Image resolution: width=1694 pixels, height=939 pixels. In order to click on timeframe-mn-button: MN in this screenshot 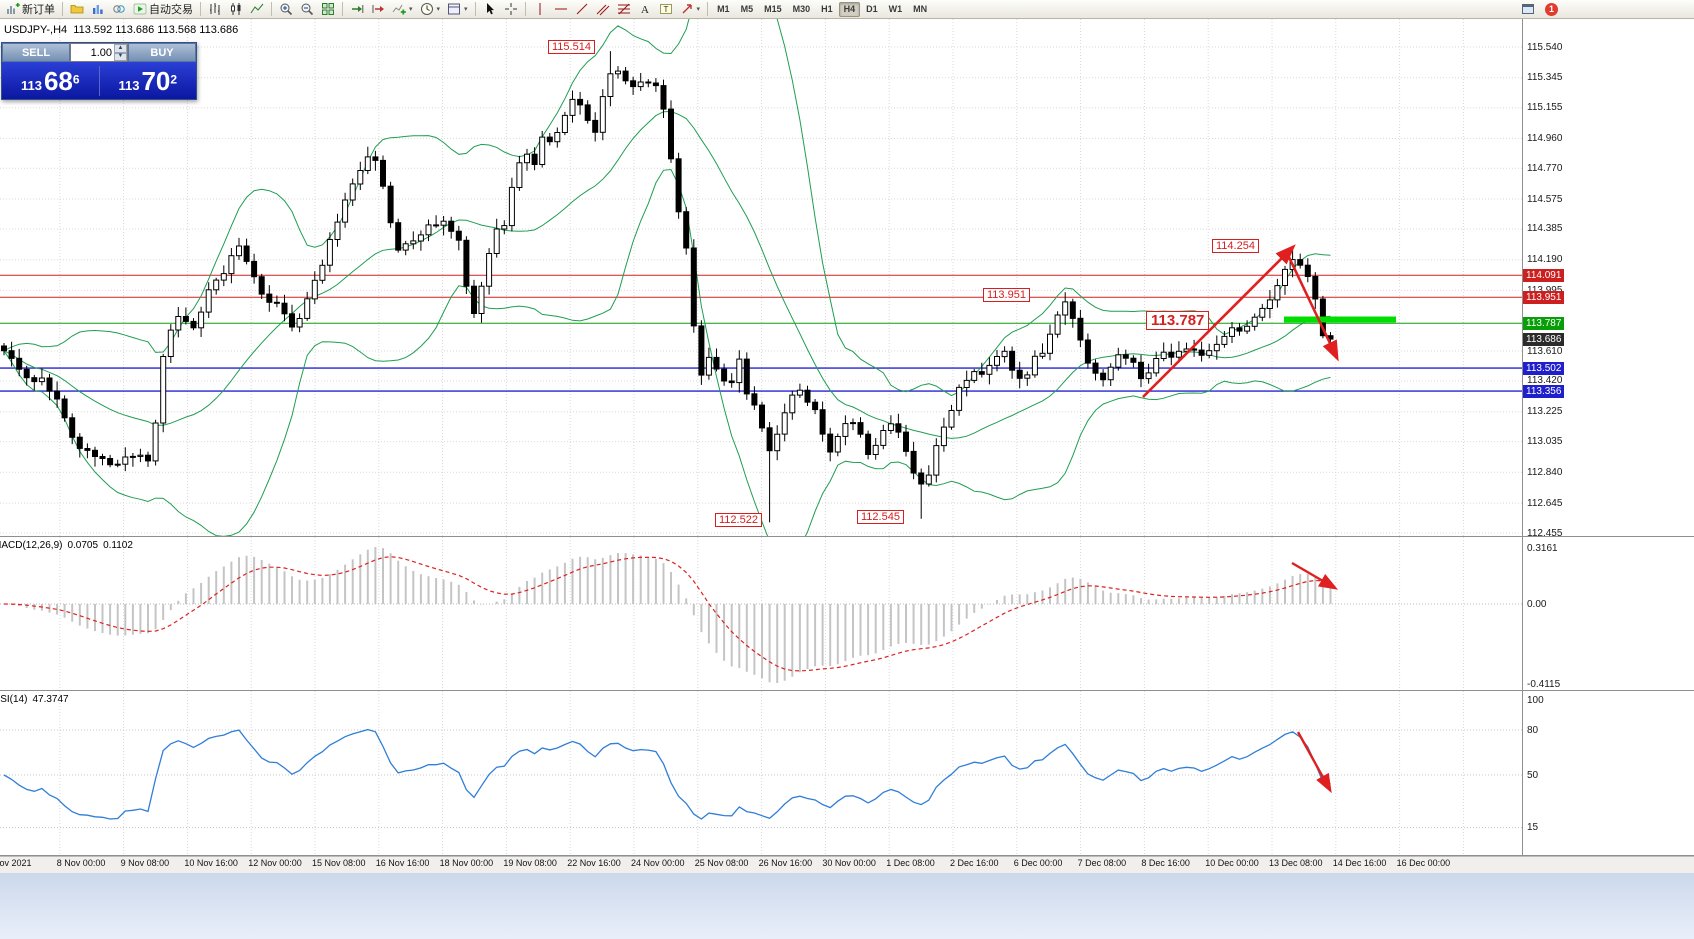, I will do `click(920, 9)`.